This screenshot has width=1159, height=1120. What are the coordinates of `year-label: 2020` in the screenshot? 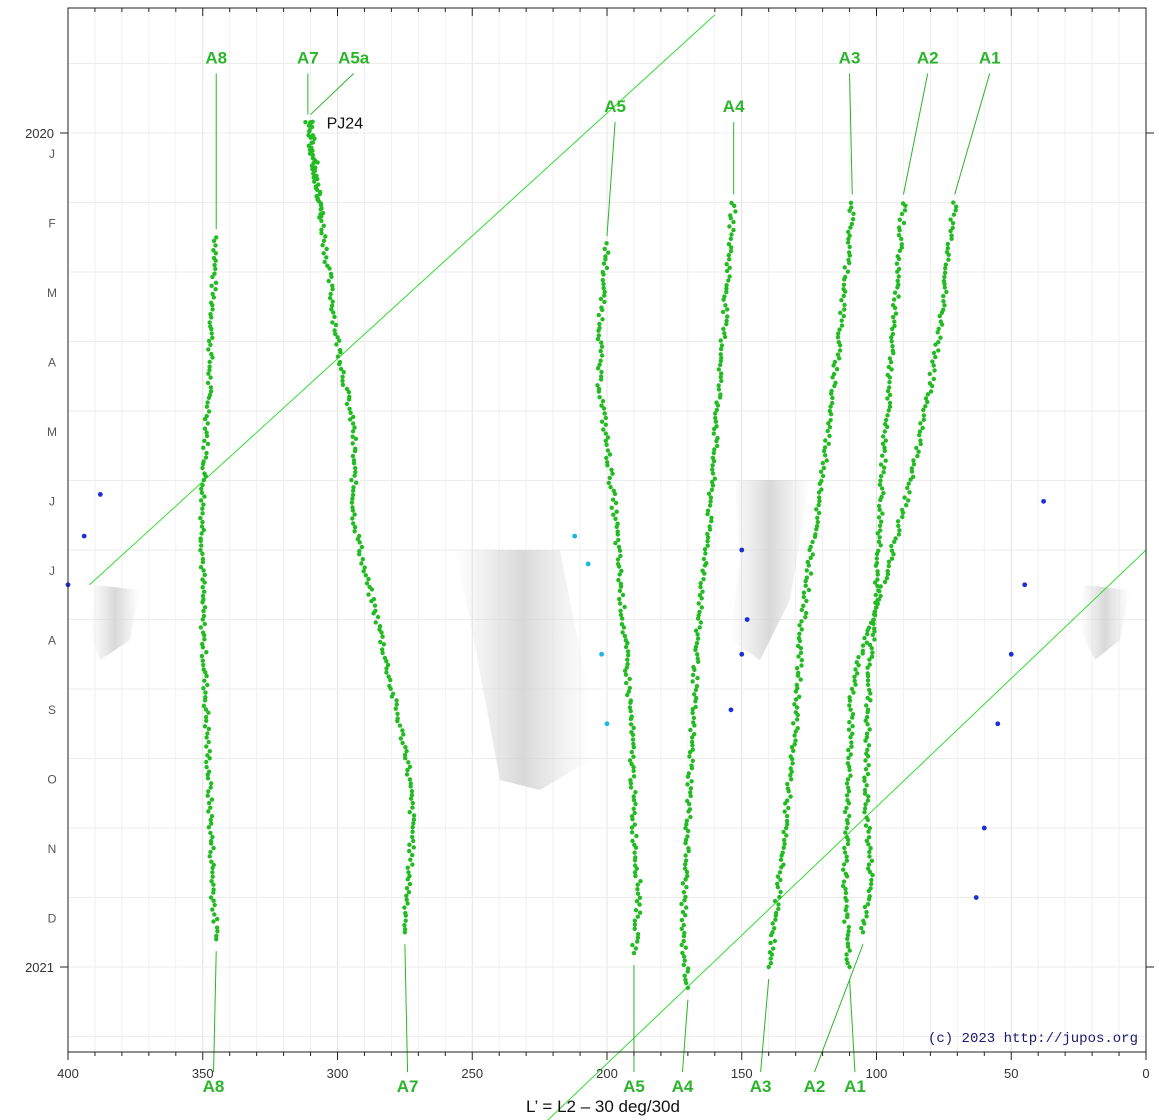 It's located at (39, 133).